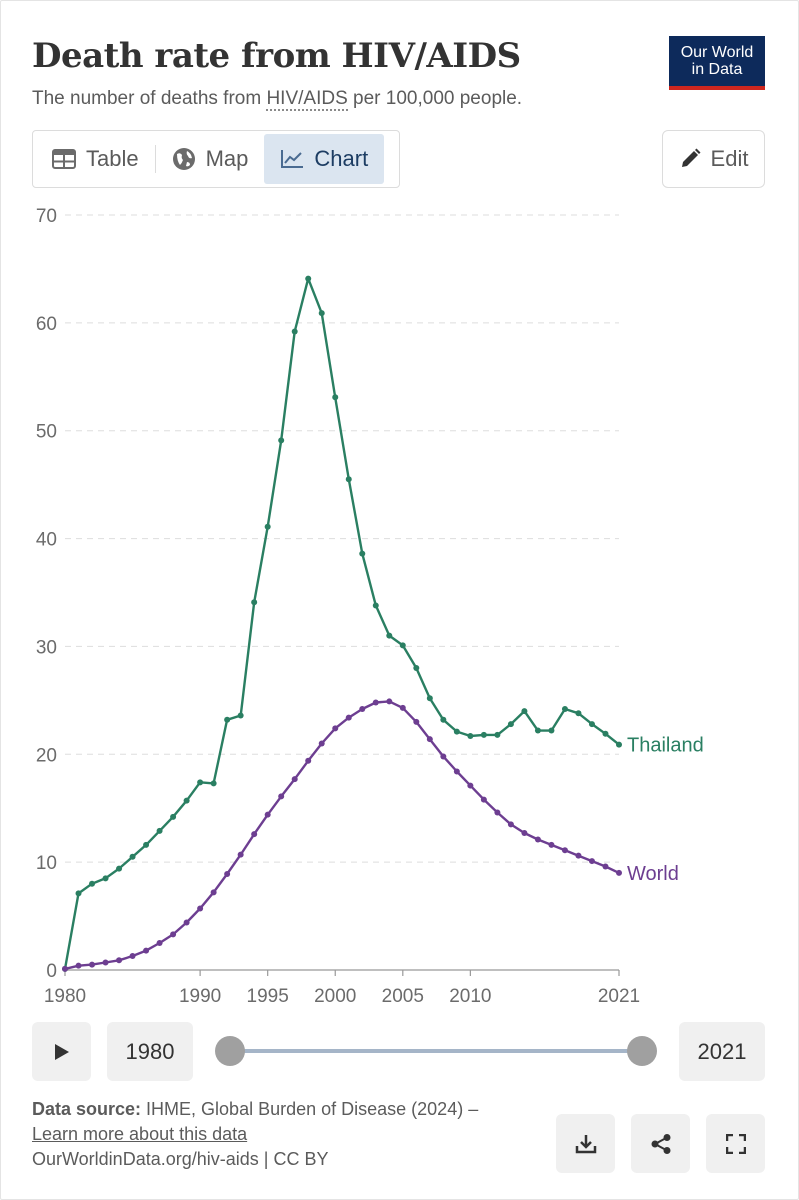 This screenshot has height=1200, width=799. Describe the element at coordinates (61, 1051) in the screenshot. I see `play-button` at that location.